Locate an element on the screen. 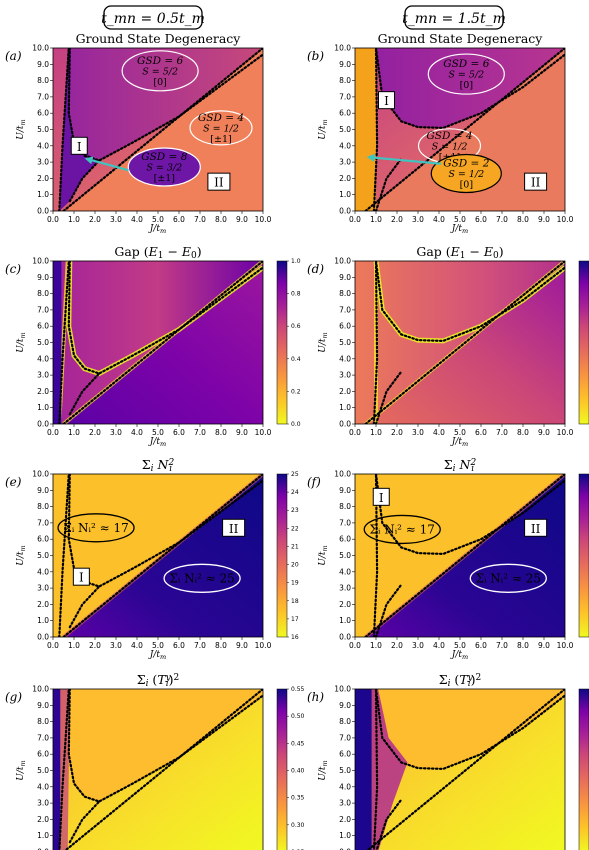 The image size is (589, 850). y-tick-label: 7.0 is located at coordinates (43, 522).